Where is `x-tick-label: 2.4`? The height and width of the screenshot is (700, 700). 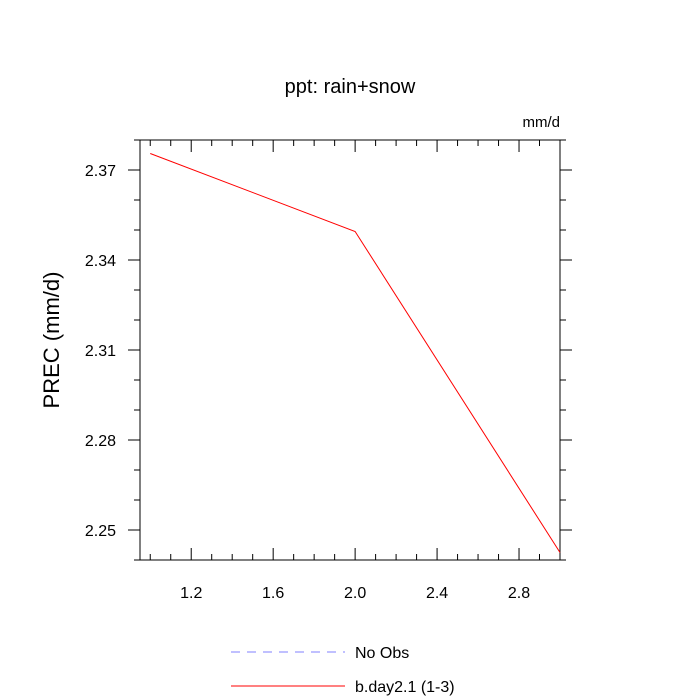
x-tick-label: 2.4 is located at coordinates (437, 593).